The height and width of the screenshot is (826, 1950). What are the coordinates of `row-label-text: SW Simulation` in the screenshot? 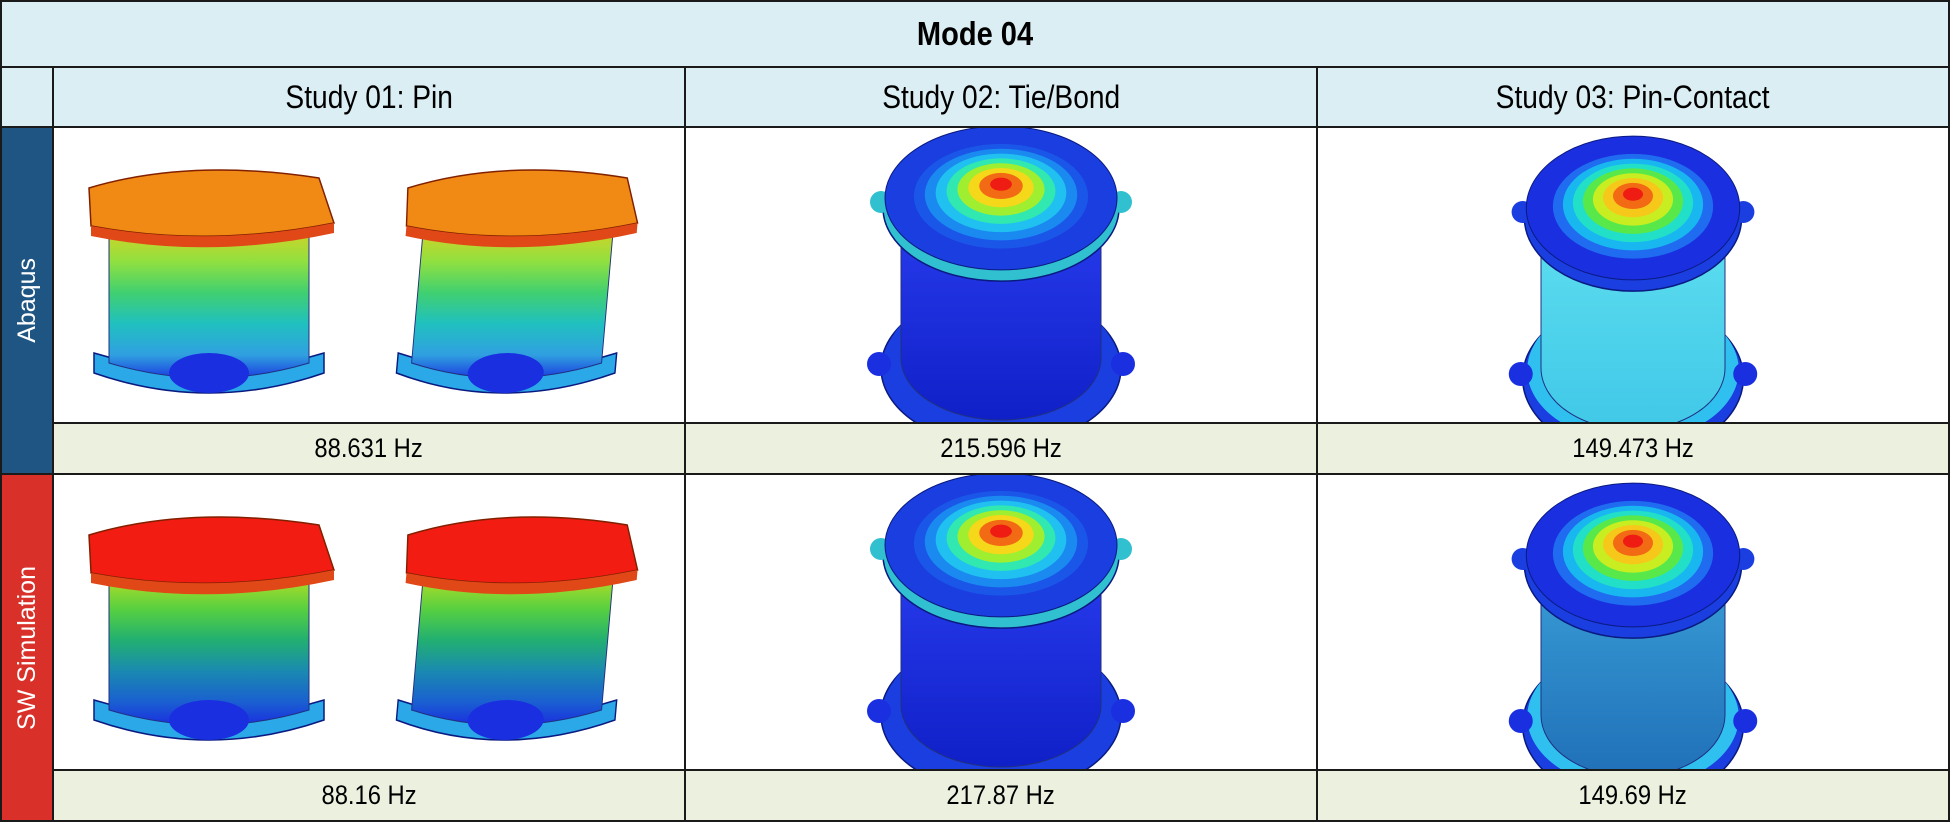 It's located at (26, 647).